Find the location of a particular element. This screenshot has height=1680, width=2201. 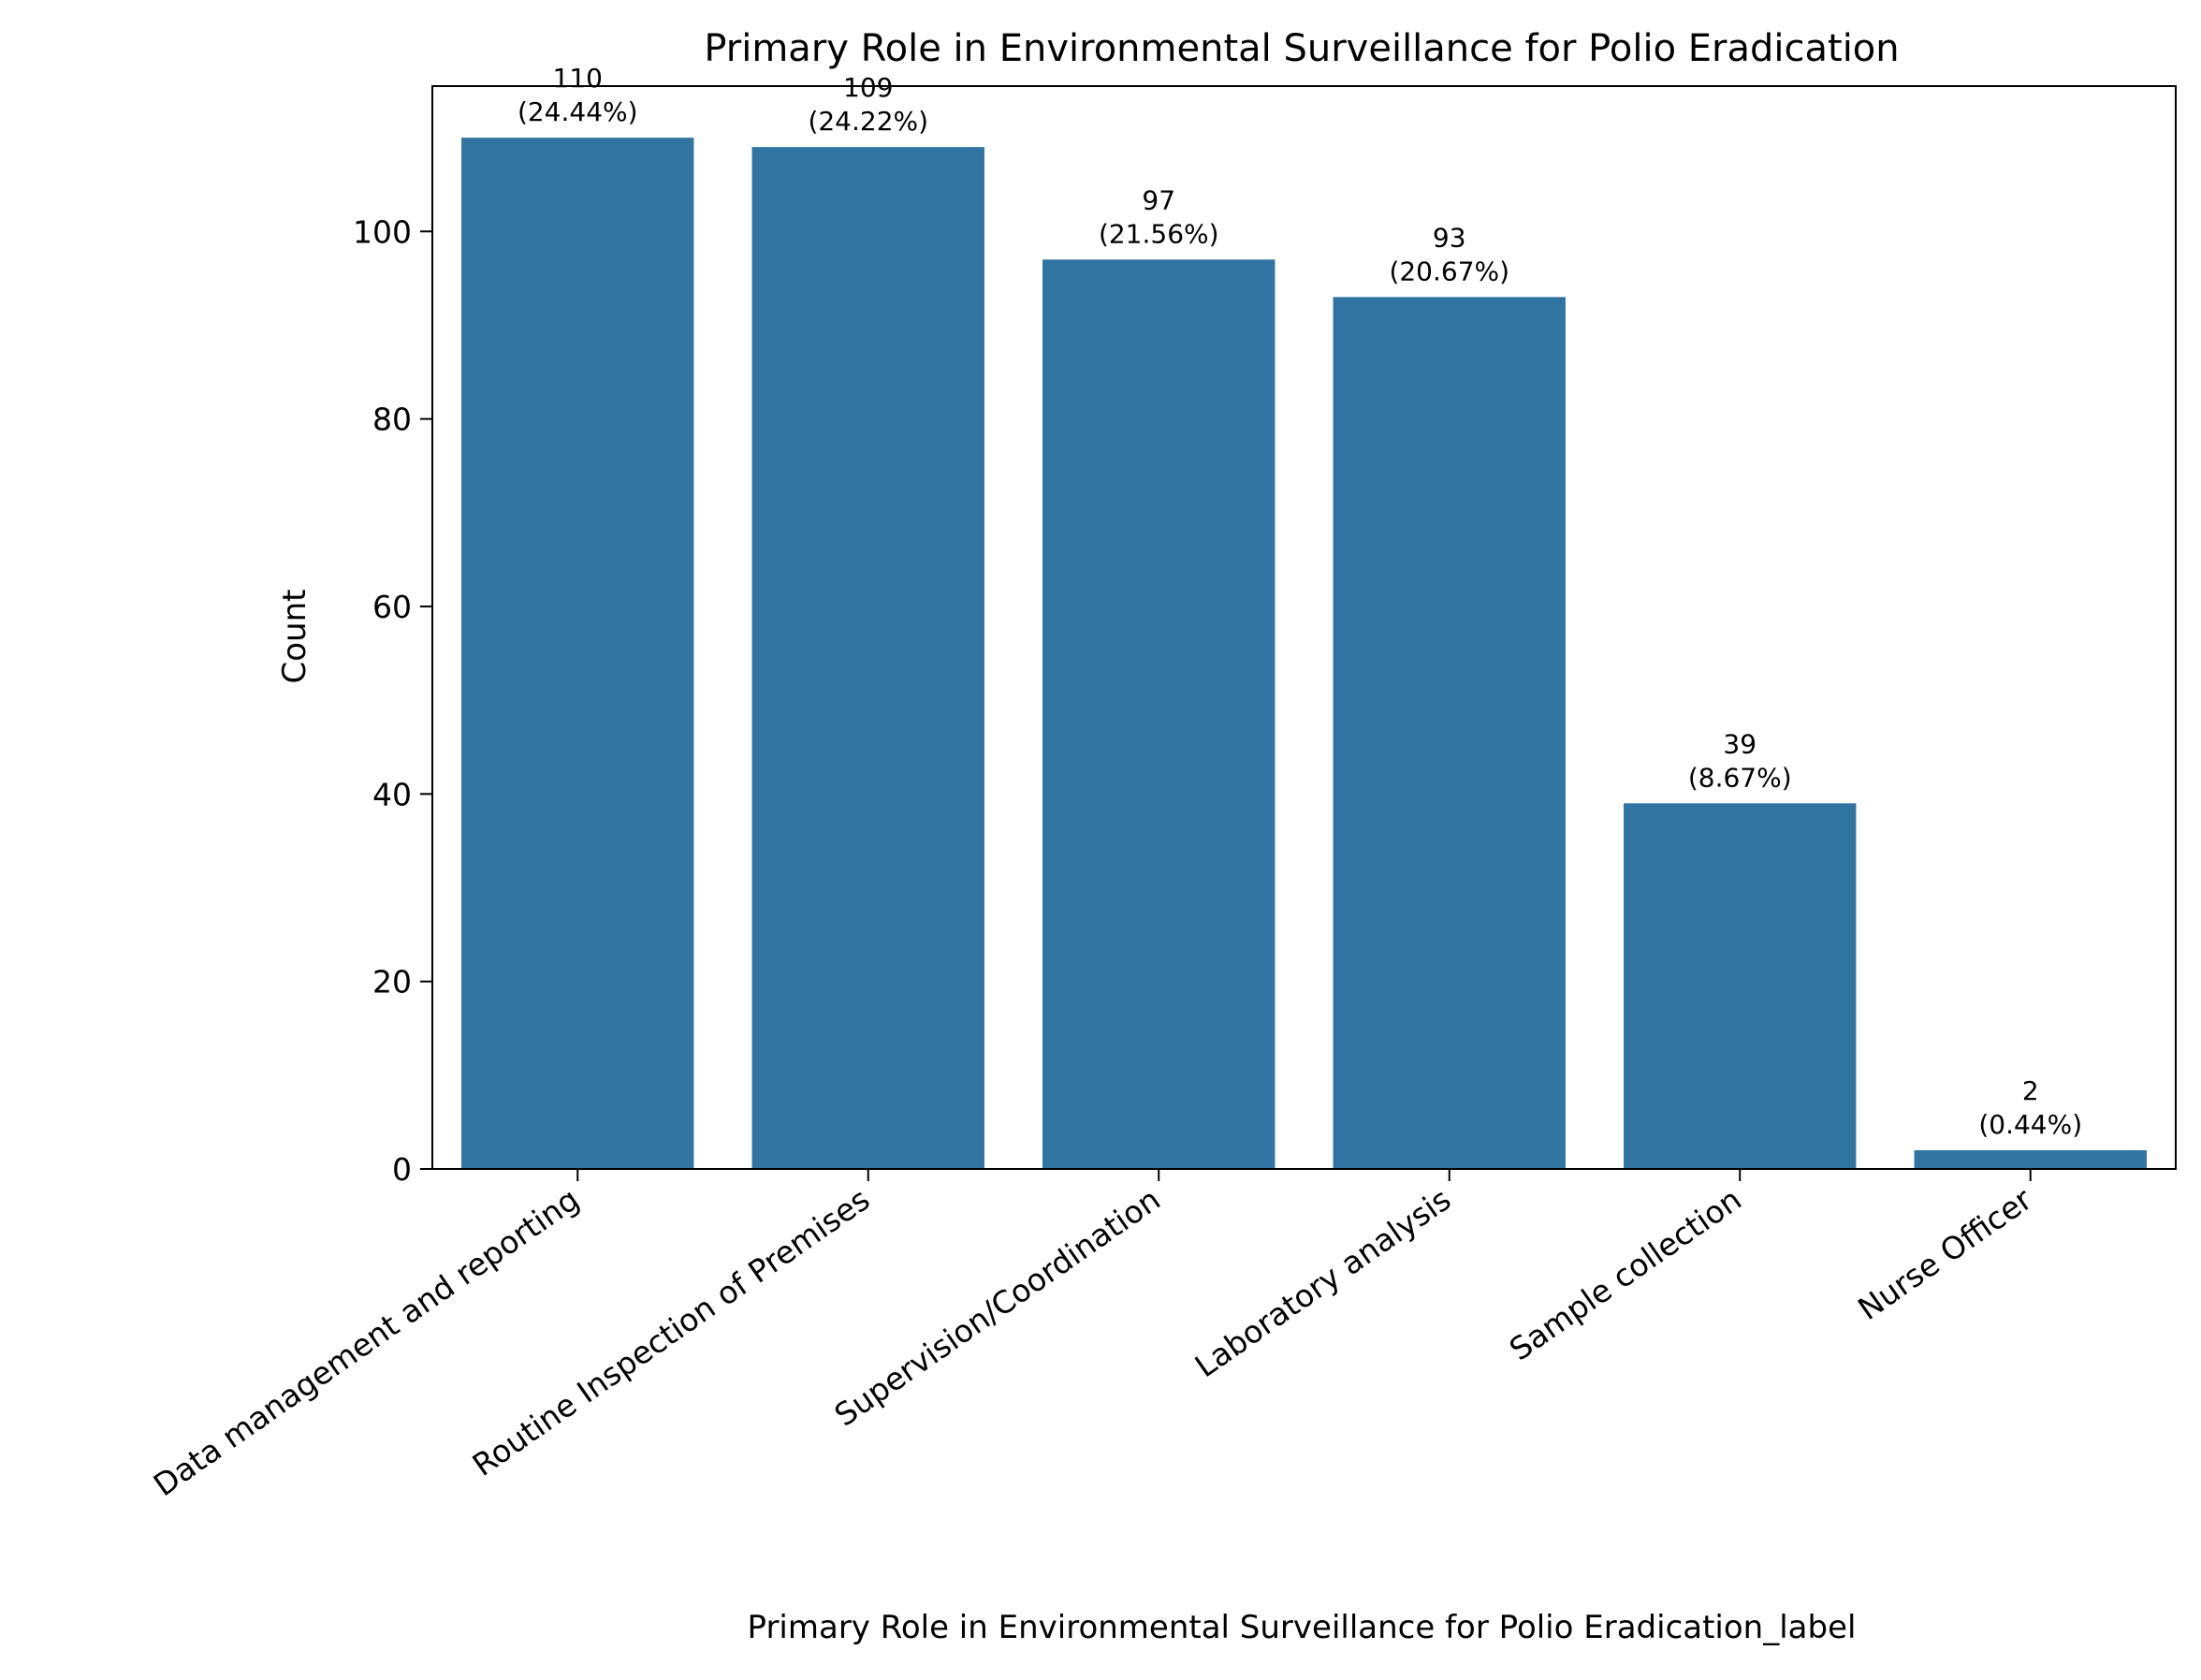

bar-percent-label: (20.67%) is located at coordinates (1449, 271).